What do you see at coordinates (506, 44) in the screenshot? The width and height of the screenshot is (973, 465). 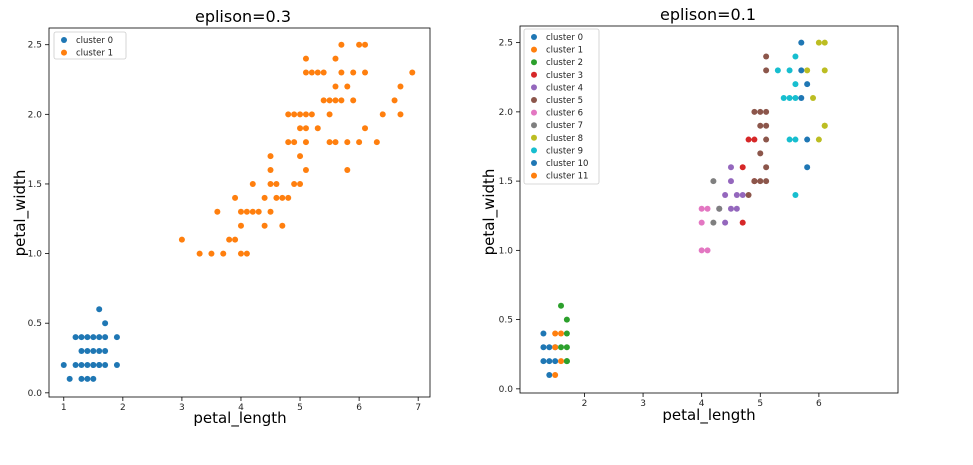 I see `y-tick-label: 2.5` at bounding box center [506, 44].